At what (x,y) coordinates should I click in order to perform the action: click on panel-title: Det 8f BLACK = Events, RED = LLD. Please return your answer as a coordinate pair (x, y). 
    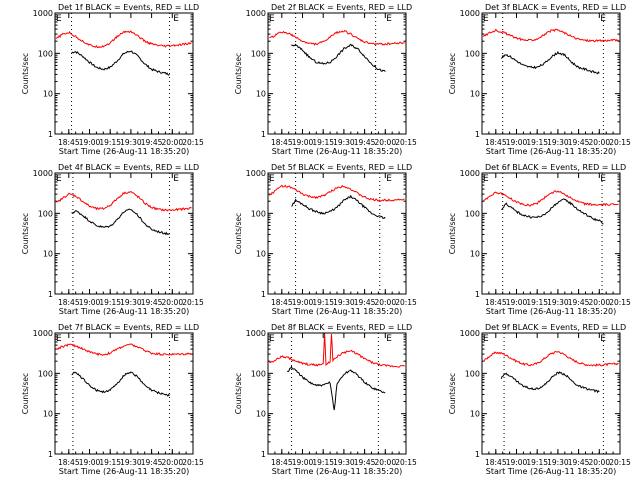
    Looking at the image, I should click on (341, 327).